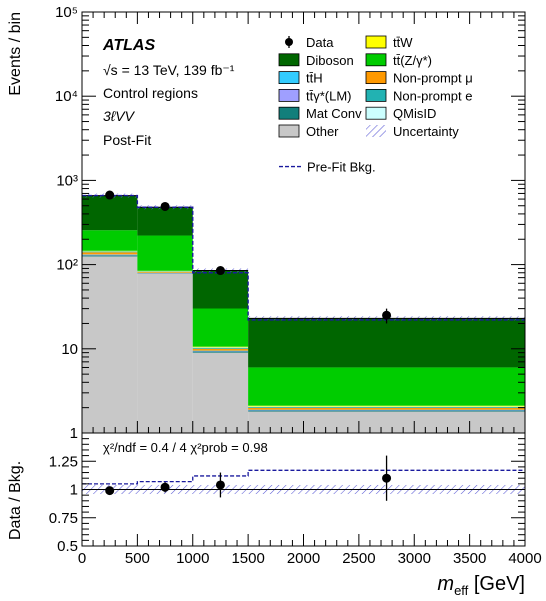  I want to click on x-tick-label: 1000, so click(192, 558).